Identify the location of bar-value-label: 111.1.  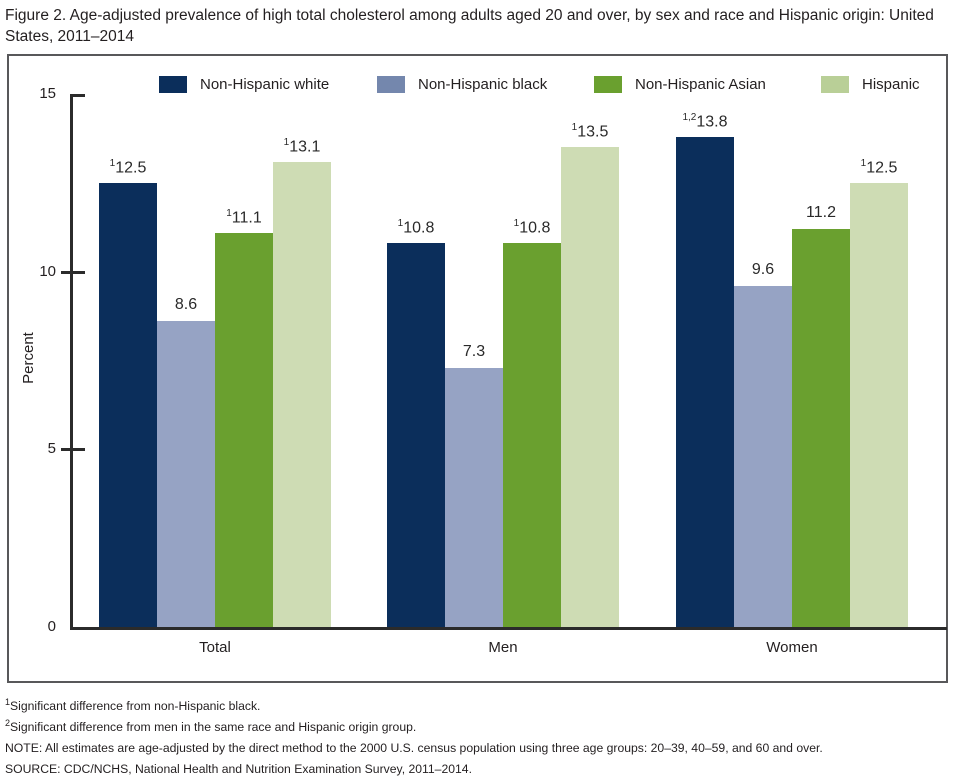
(244, 216).